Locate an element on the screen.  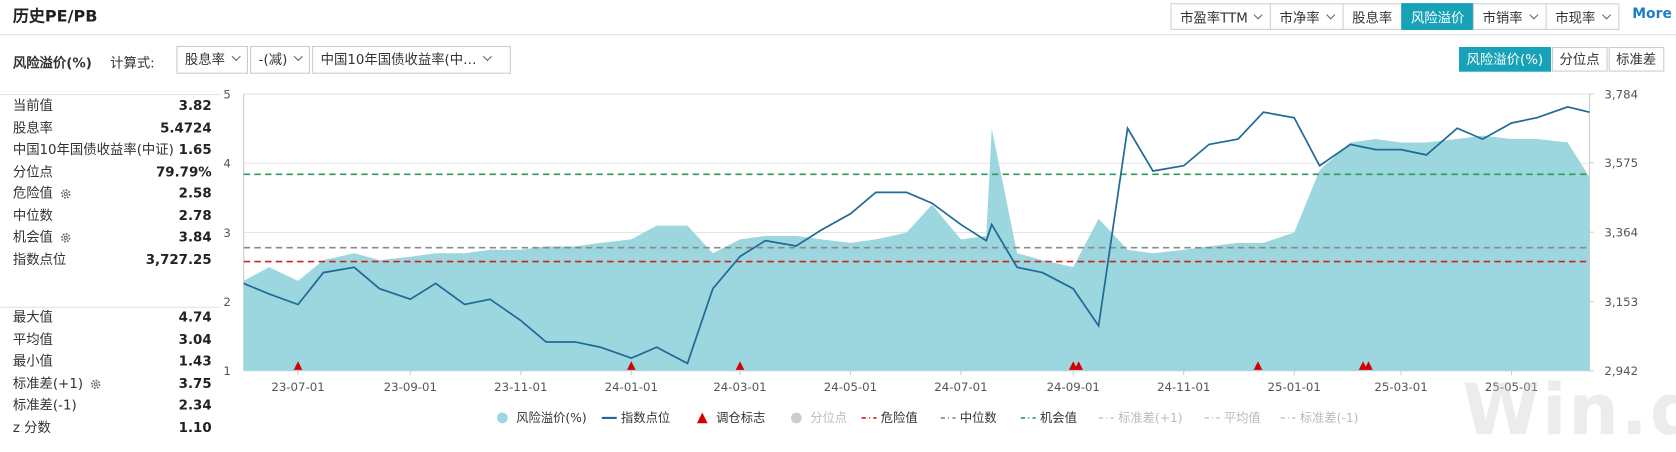
stat-row: 标准差(+1) 3.75 is located at coordinates (112, 383).